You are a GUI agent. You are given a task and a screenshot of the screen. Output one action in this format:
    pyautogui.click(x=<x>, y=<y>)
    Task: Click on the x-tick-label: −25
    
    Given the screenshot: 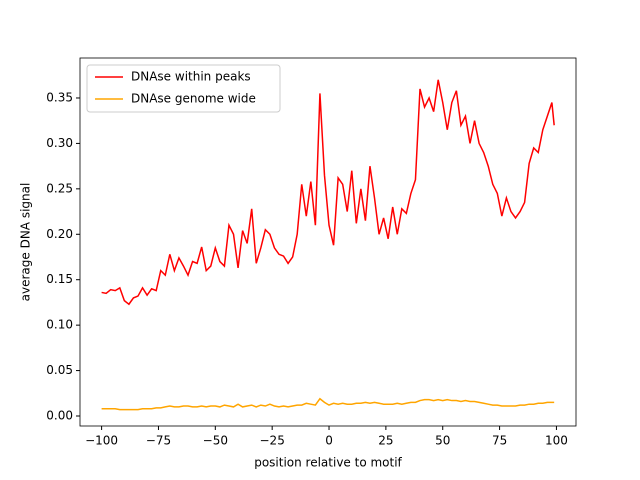 What is the action you would take?
    pyautogui.click(x=272, y=441)
    